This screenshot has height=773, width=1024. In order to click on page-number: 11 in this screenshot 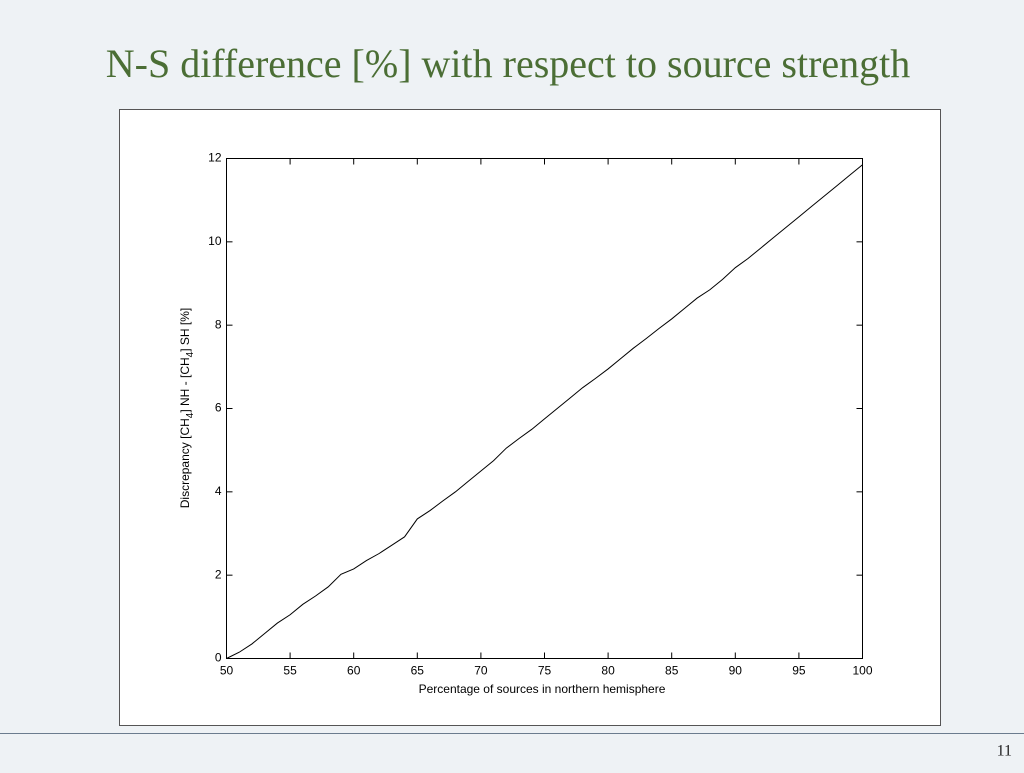, I will do `click(1004, 751)`.